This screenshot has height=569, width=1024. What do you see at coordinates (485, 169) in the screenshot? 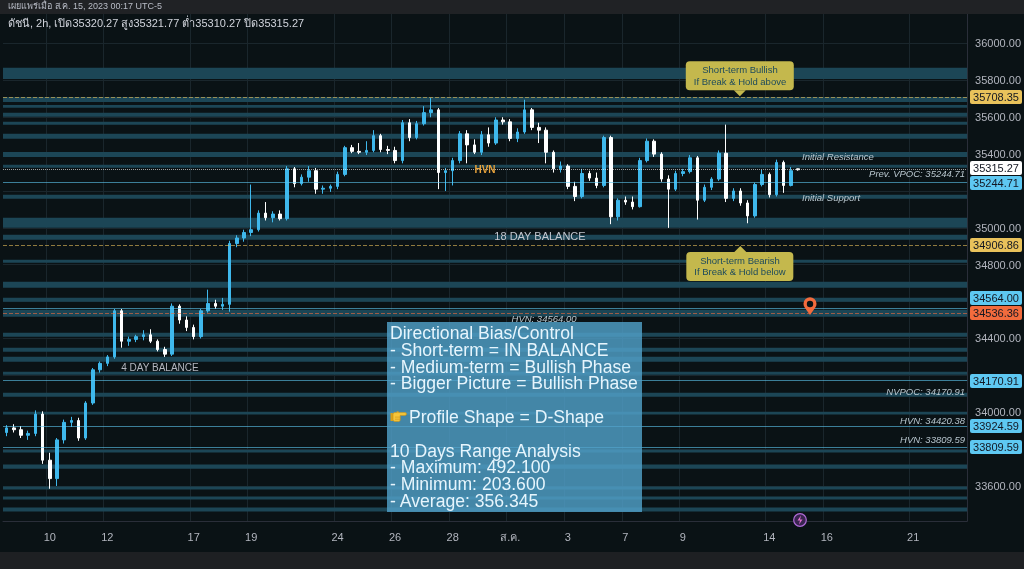
I see `annotation: HVN` at bounding box center [485, 169].